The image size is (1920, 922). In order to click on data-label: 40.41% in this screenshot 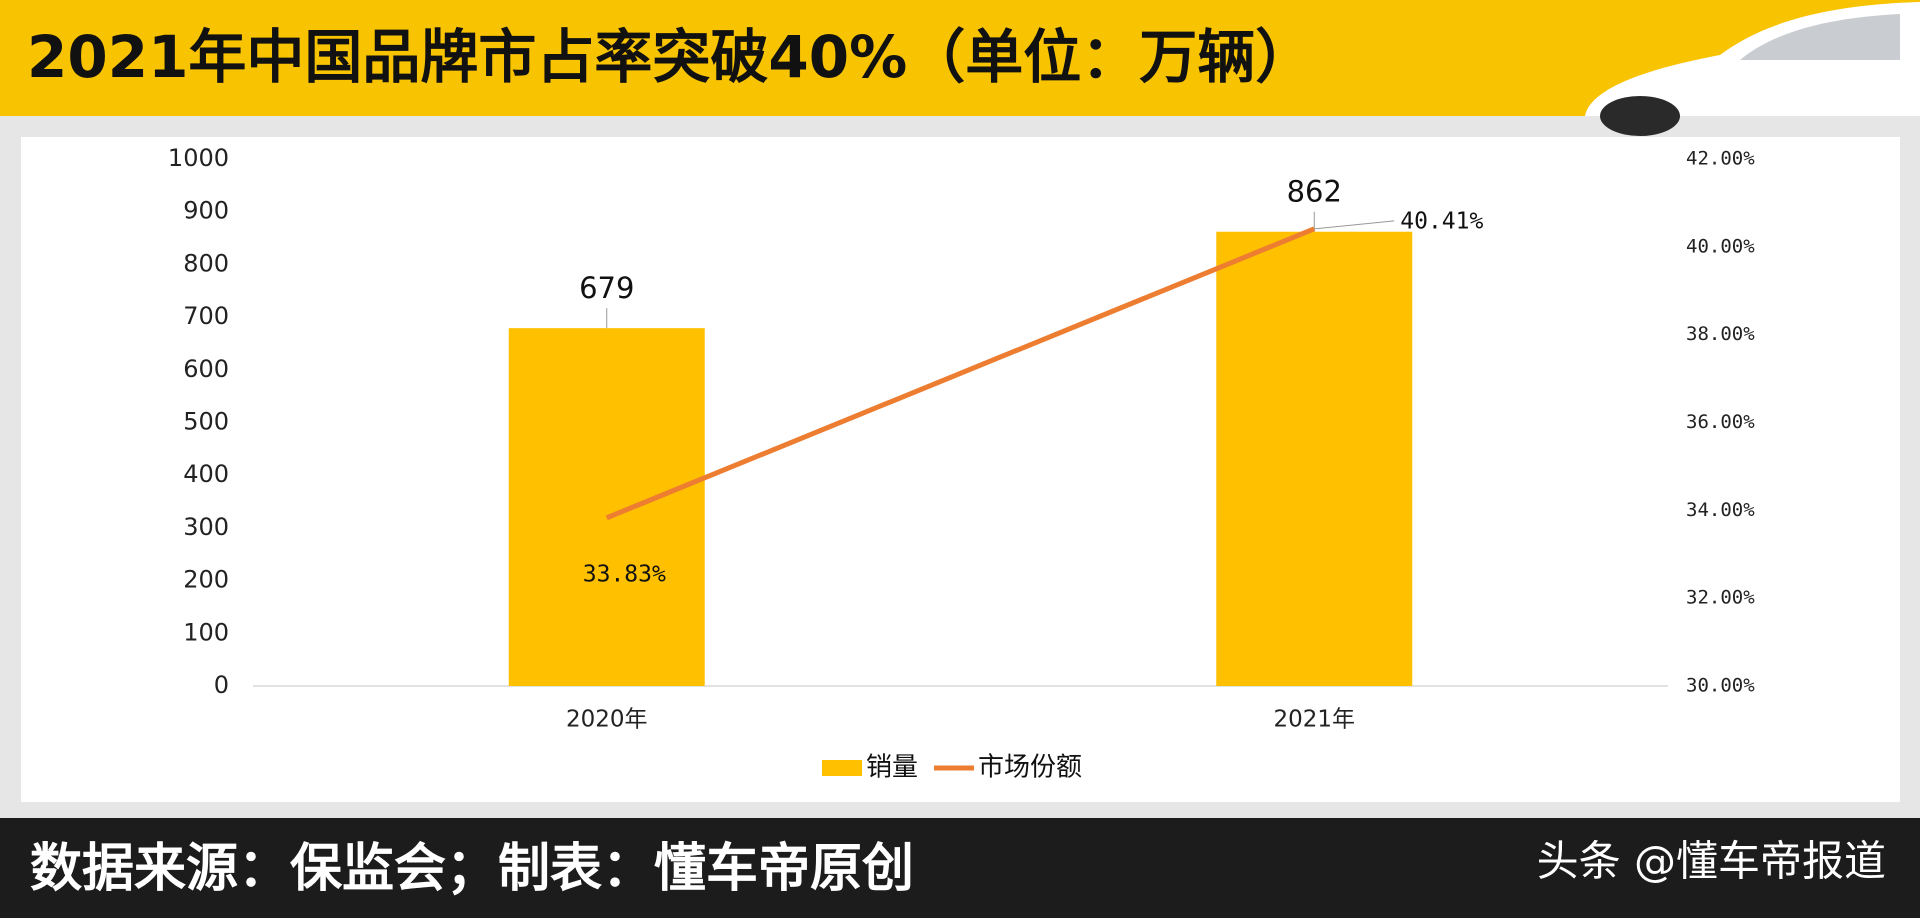, I will do `click(1441, 221)`.